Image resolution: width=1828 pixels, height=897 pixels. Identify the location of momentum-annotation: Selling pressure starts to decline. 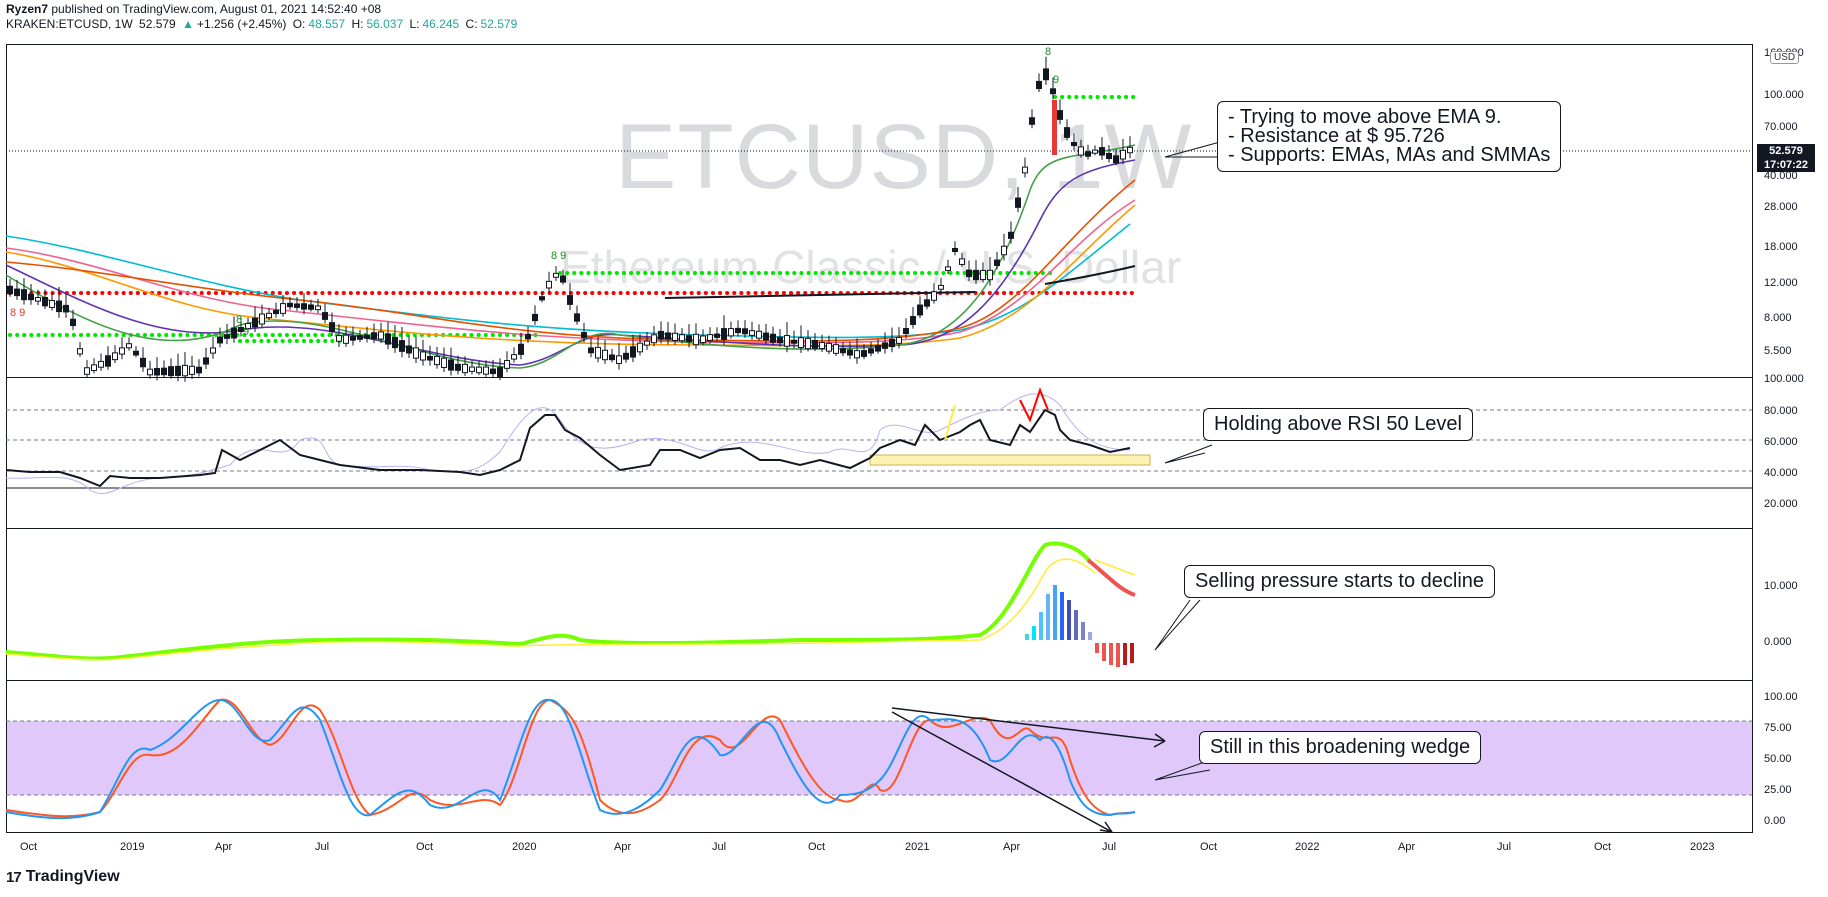
(1340, 581).